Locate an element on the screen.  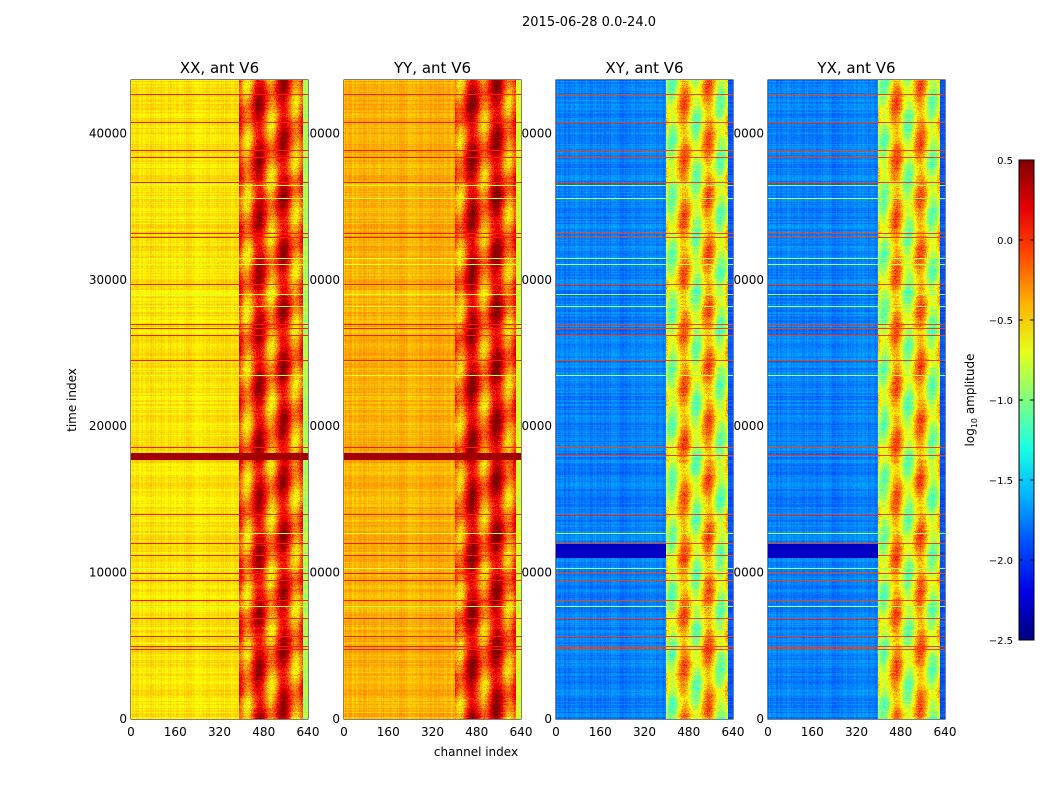
colorbar-label: log10 amplitude is located at coordinates (971, 400).